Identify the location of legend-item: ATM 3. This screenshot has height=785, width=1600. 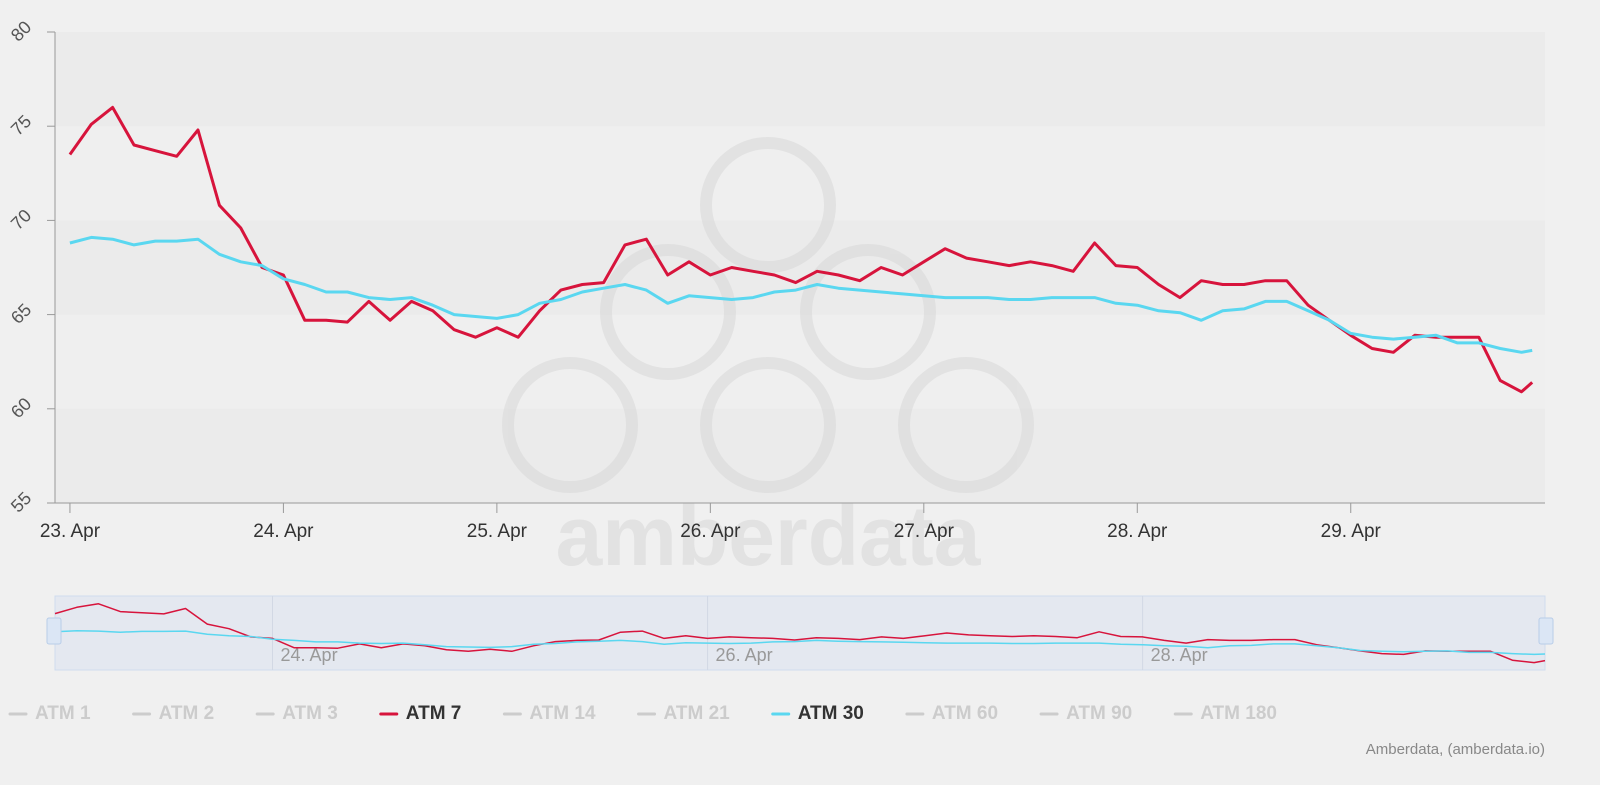
(296, 713).